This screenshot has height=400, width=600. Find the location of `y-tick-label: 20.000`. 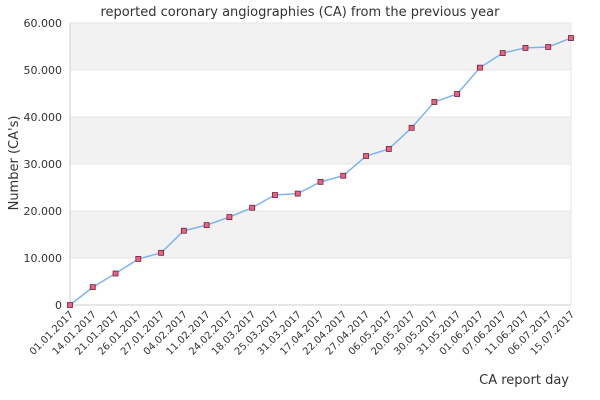

y-tick-label: 20.000 is located at coordinates (43, 211).